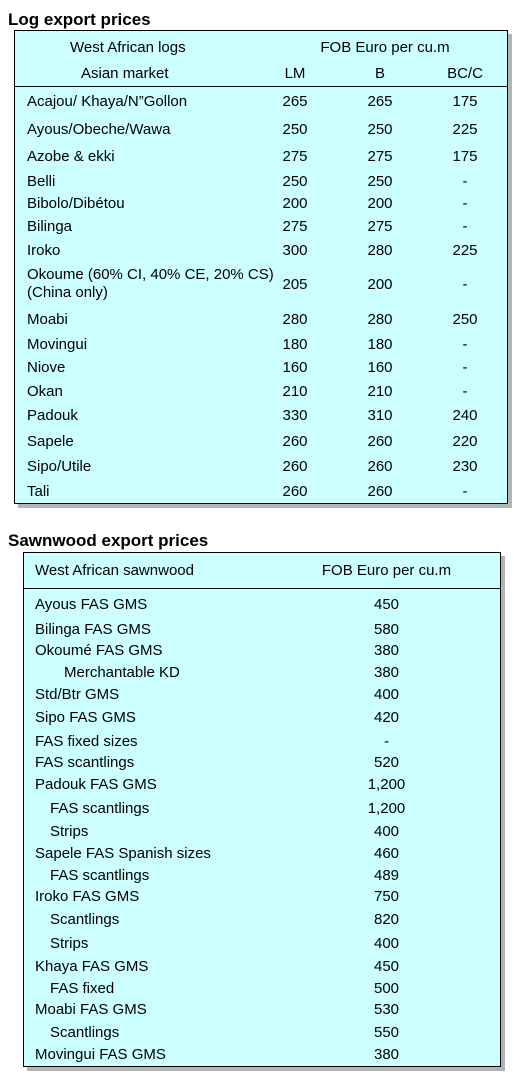  I want to click on log-row-name: Niove, so click(46, 367).